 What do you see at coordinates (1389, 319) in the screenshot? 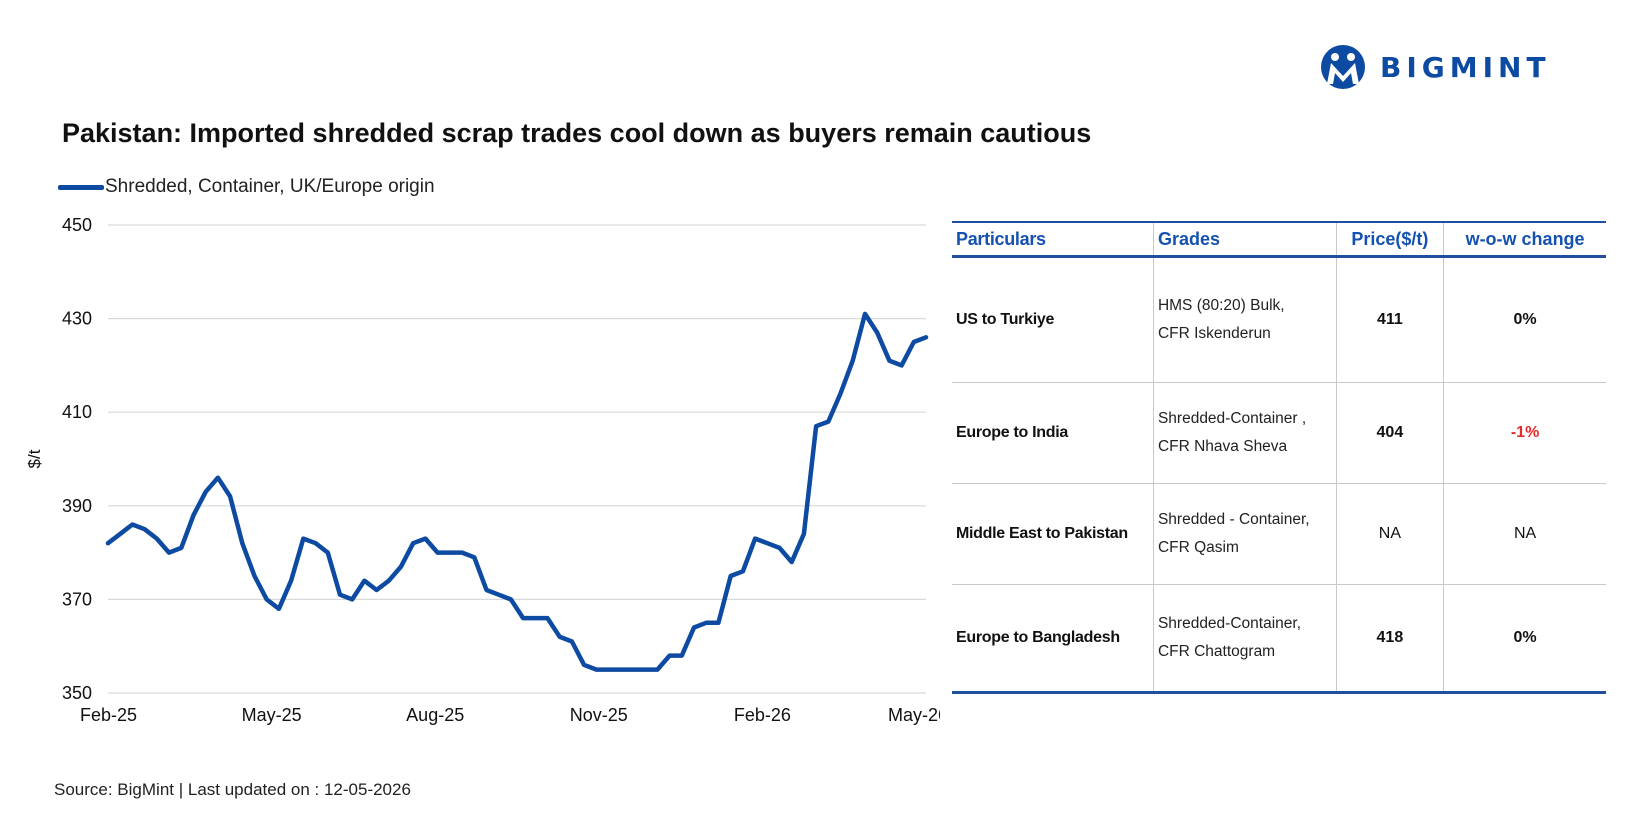
I see `cell-price: 411` at bounding box center [1389, 319].